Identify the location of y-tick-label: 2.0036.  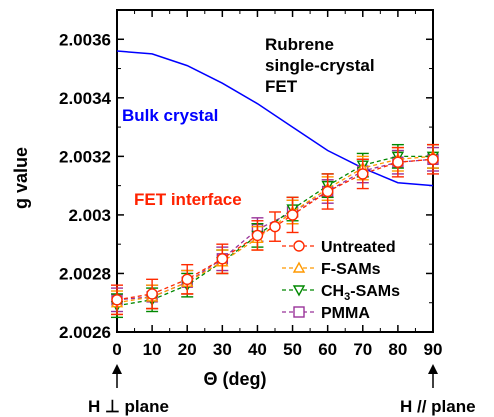
(85, 39).